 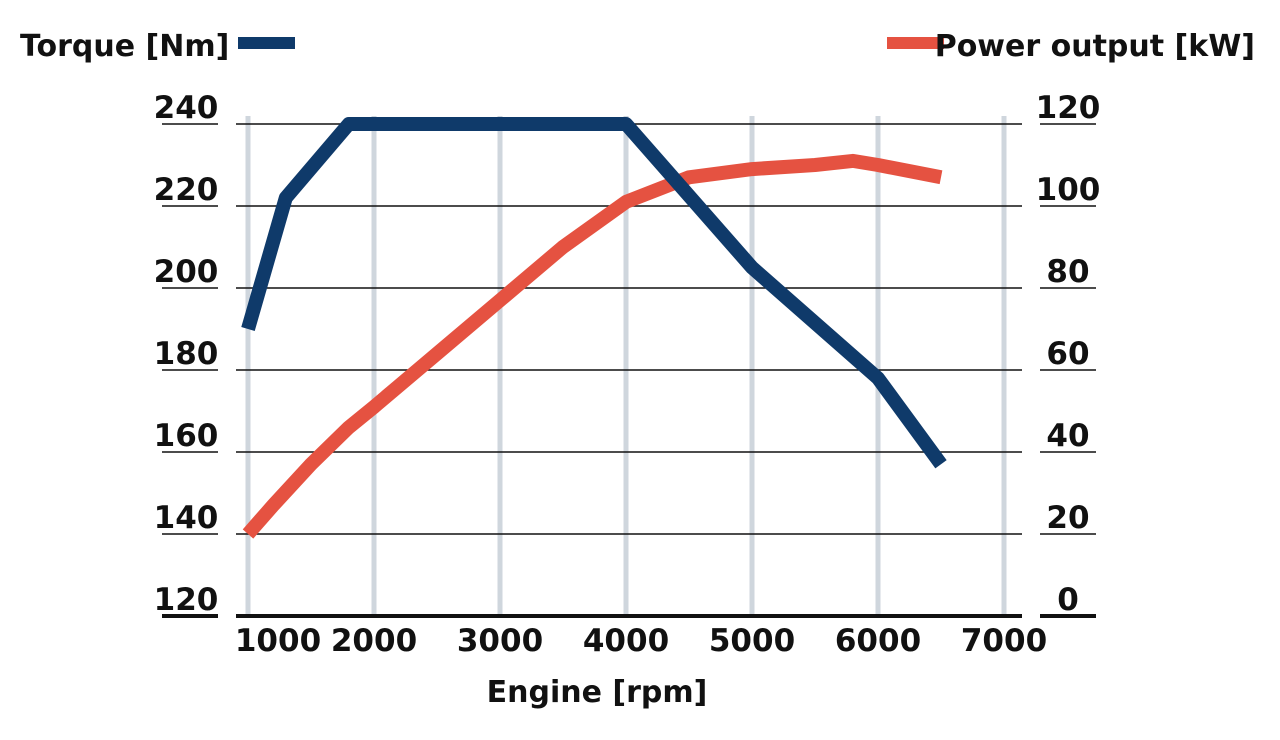 What do you see at coordinates (186, 272) in the screenshot?
I see `y-left-tick-label: 200` at bounding box center [186, 272].